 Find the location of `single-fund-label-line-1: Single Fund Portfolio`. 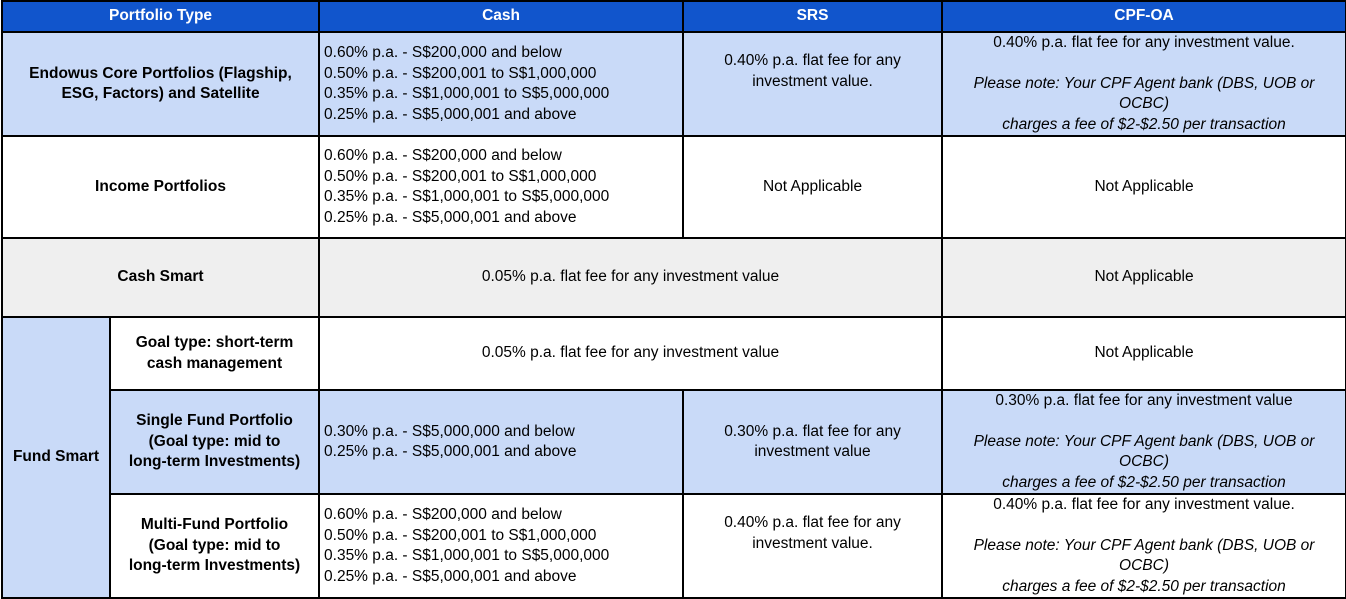

single-fund-label-line-1: Single Fund Portfolio is located at coordinates (214, 421).